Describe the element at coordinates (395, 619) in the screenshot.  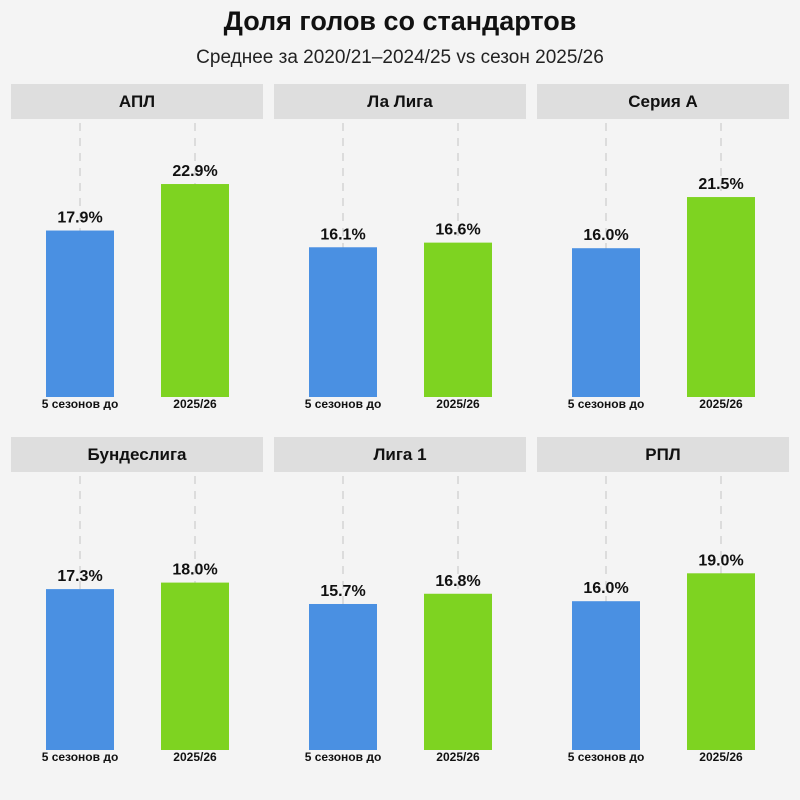
I see `bar-plot: 15.7% 5 сезонов до 16.8% 2025/26` at that location.